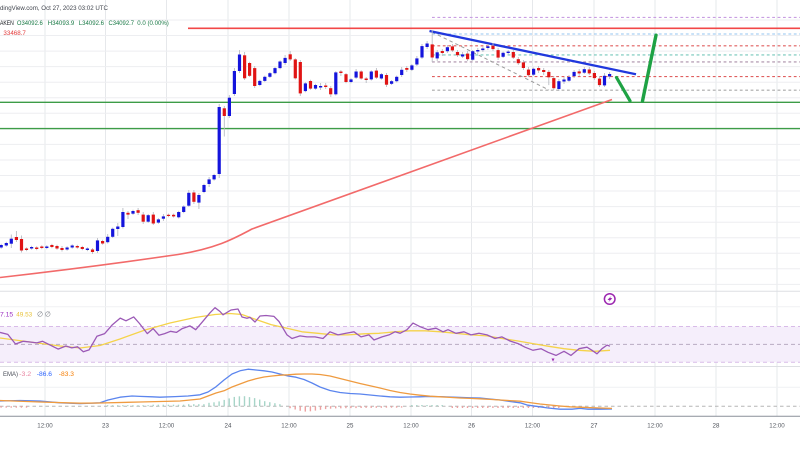 Image resolution: width=800 pixels, height=455 pixels. Describe the element at coordinates (716, 426) in the screenshot. I see `svg-text: 28` at that location.